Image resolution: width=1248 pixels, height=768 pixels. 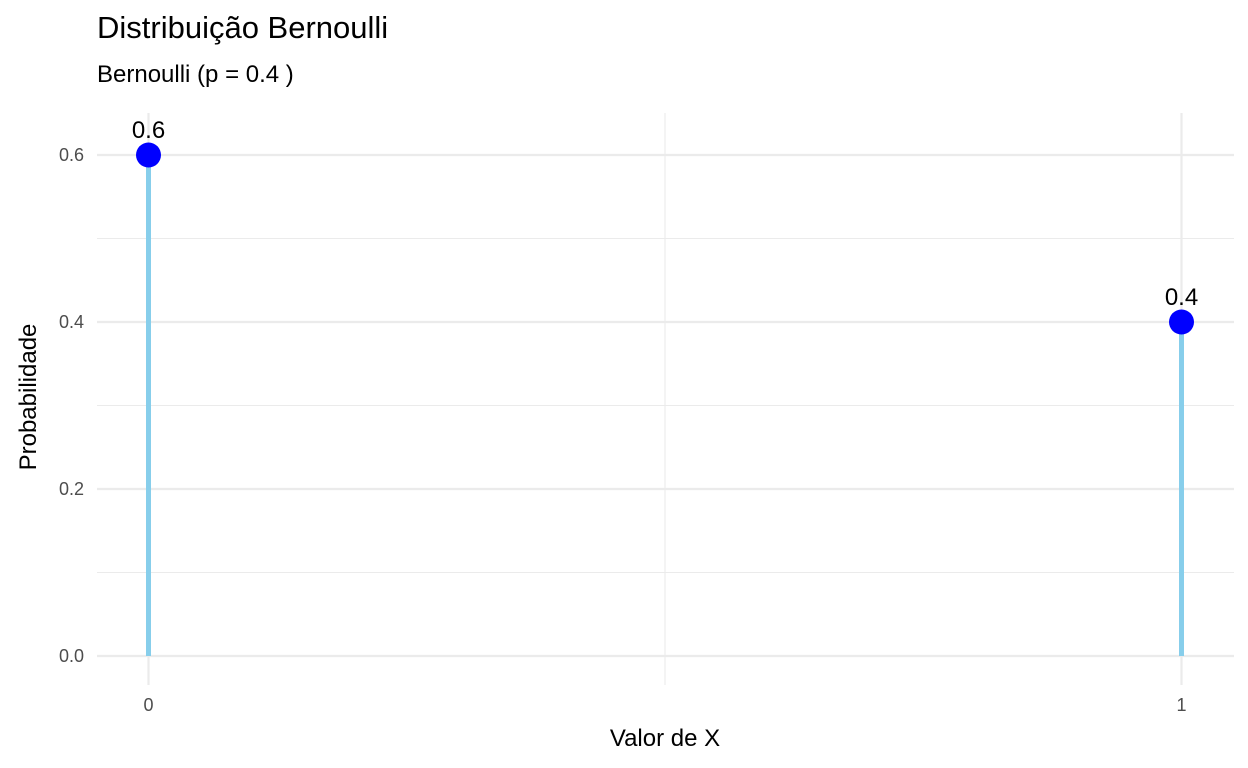 What do you see at coordinates (28, 397) in the screenshot?
I see `y-axis-title: Probabilidade` at bounding box center [28, 397].